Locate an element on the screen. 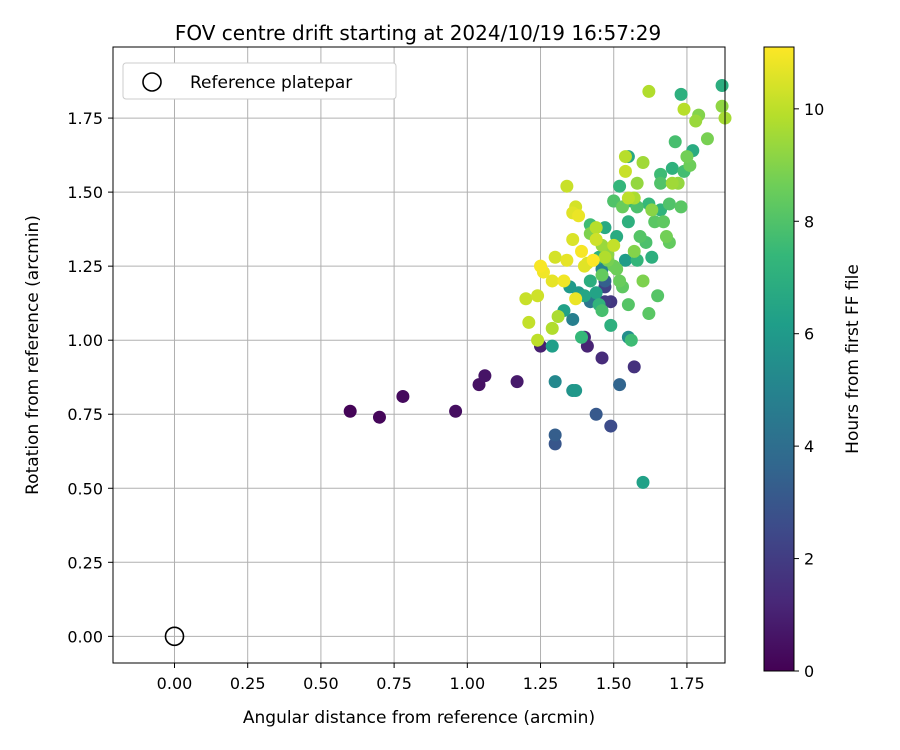  y-tick-label: 0.25 is located at coordinates (85, 562).